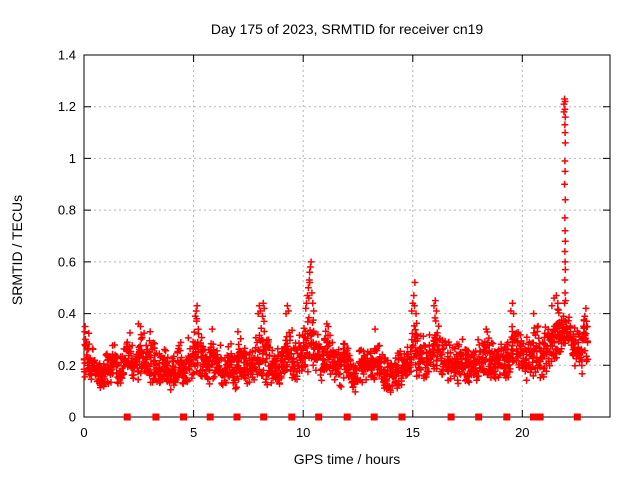  Describe the element at coordinates (303, 432) in the screenshot. I see `svg-text: 10` at that location.